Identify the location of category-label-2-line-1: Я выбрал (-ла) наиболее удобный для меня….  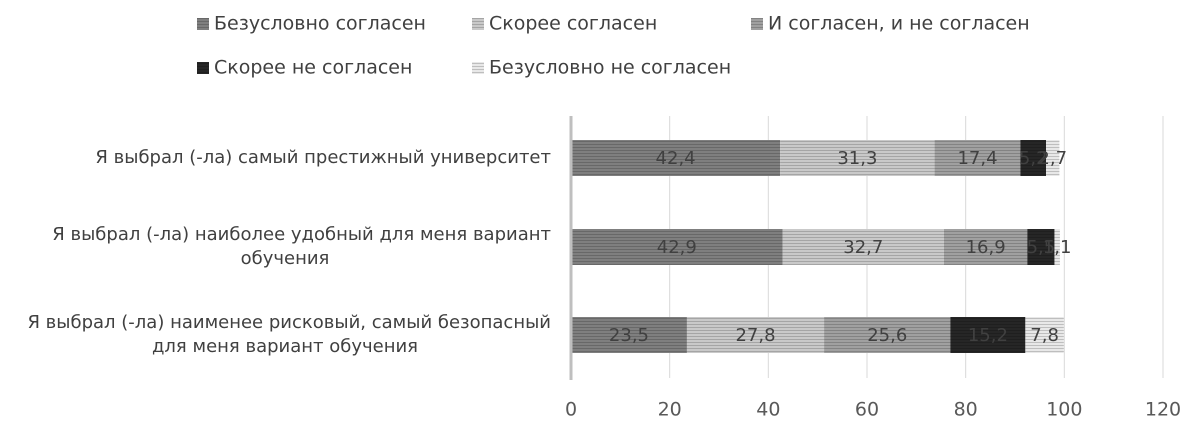
(301, 234).